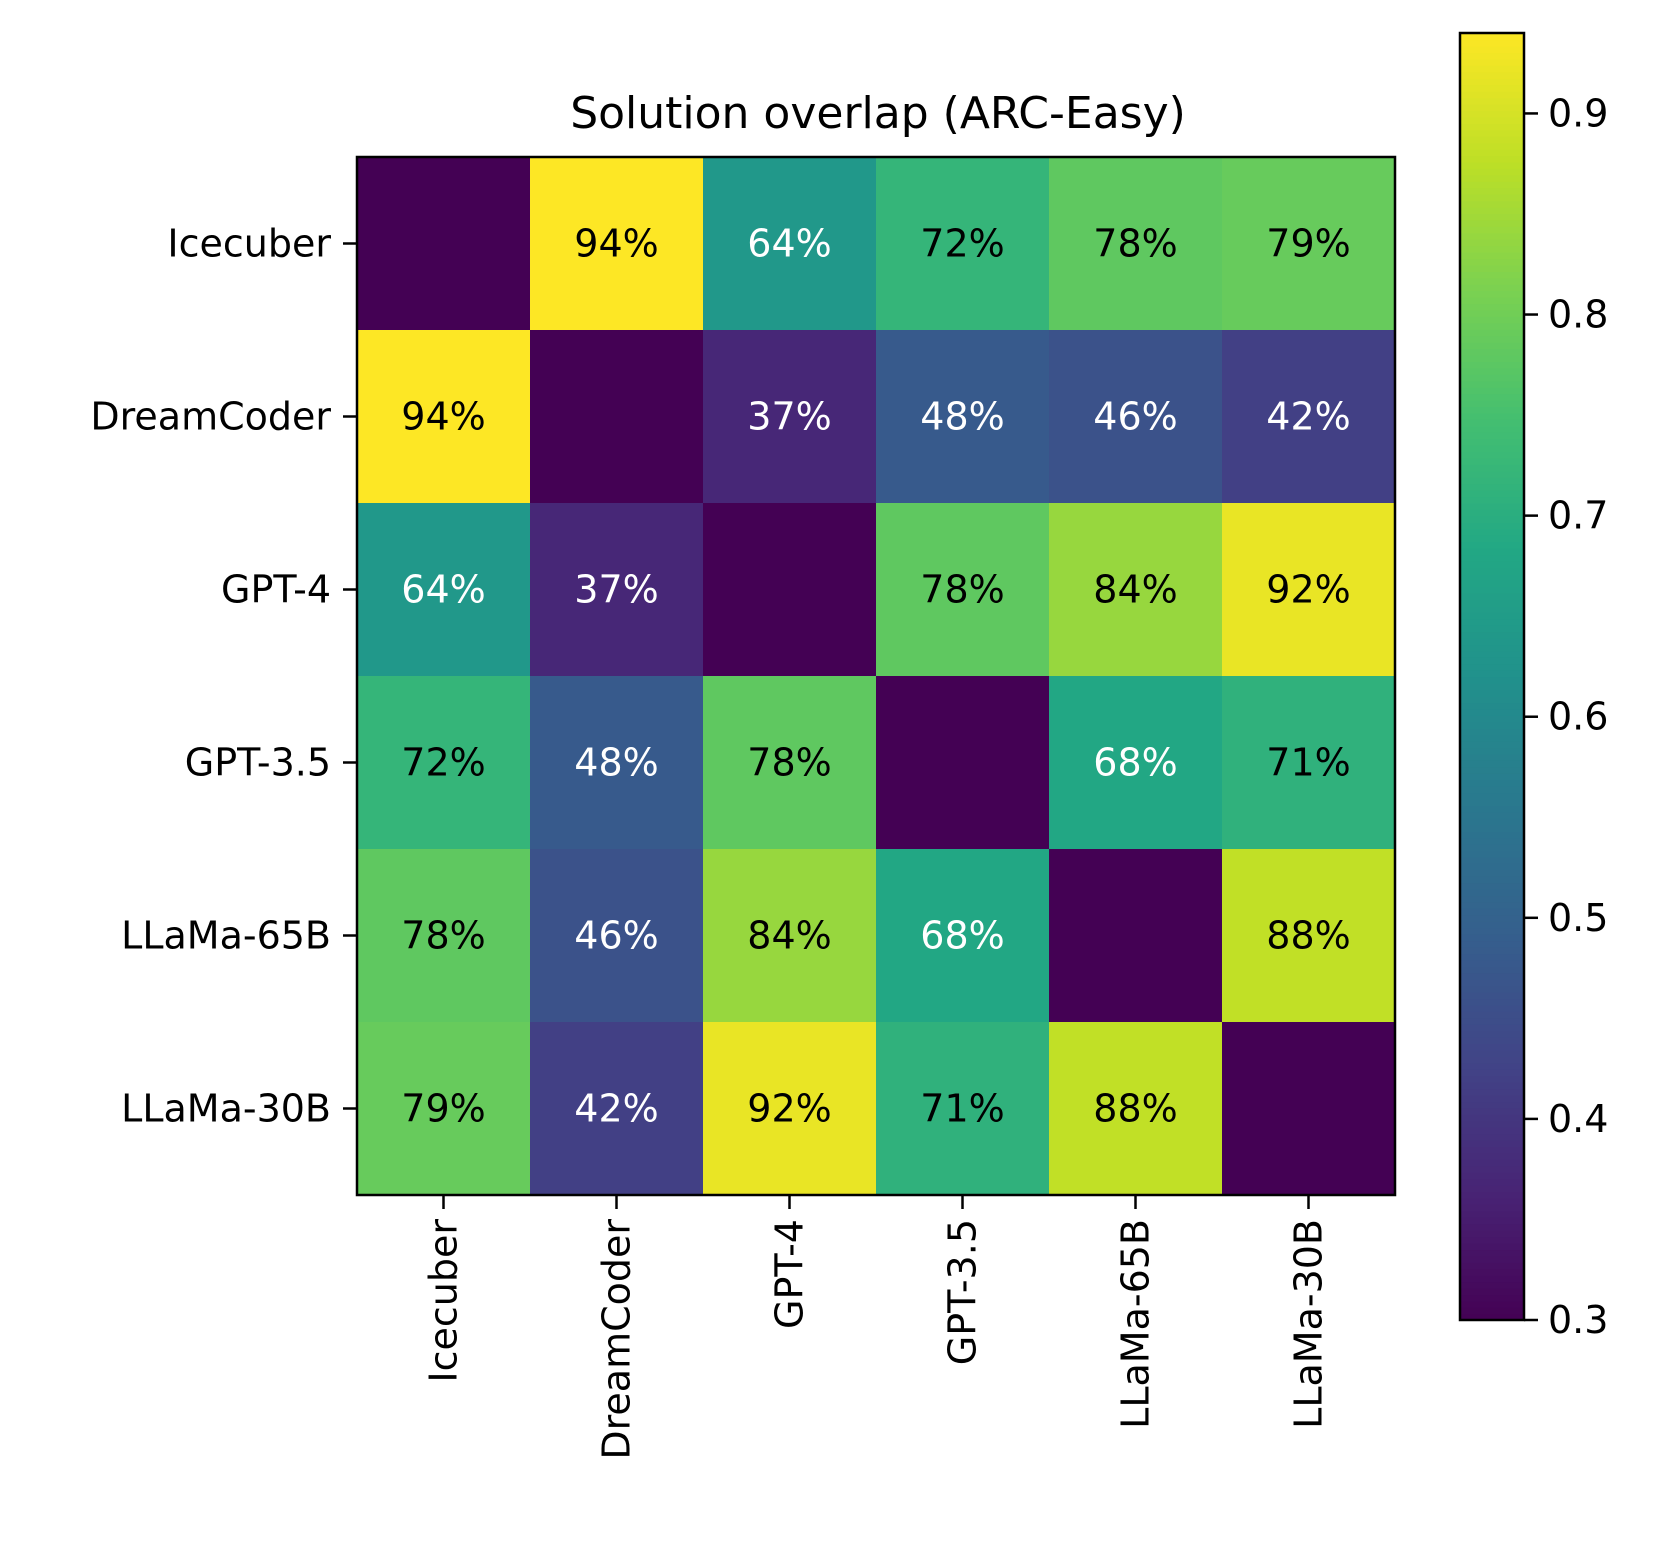  Describe the element at coordinates (1308, 244) in the screenshot. I see `cell-value-label: 79%` at that location.